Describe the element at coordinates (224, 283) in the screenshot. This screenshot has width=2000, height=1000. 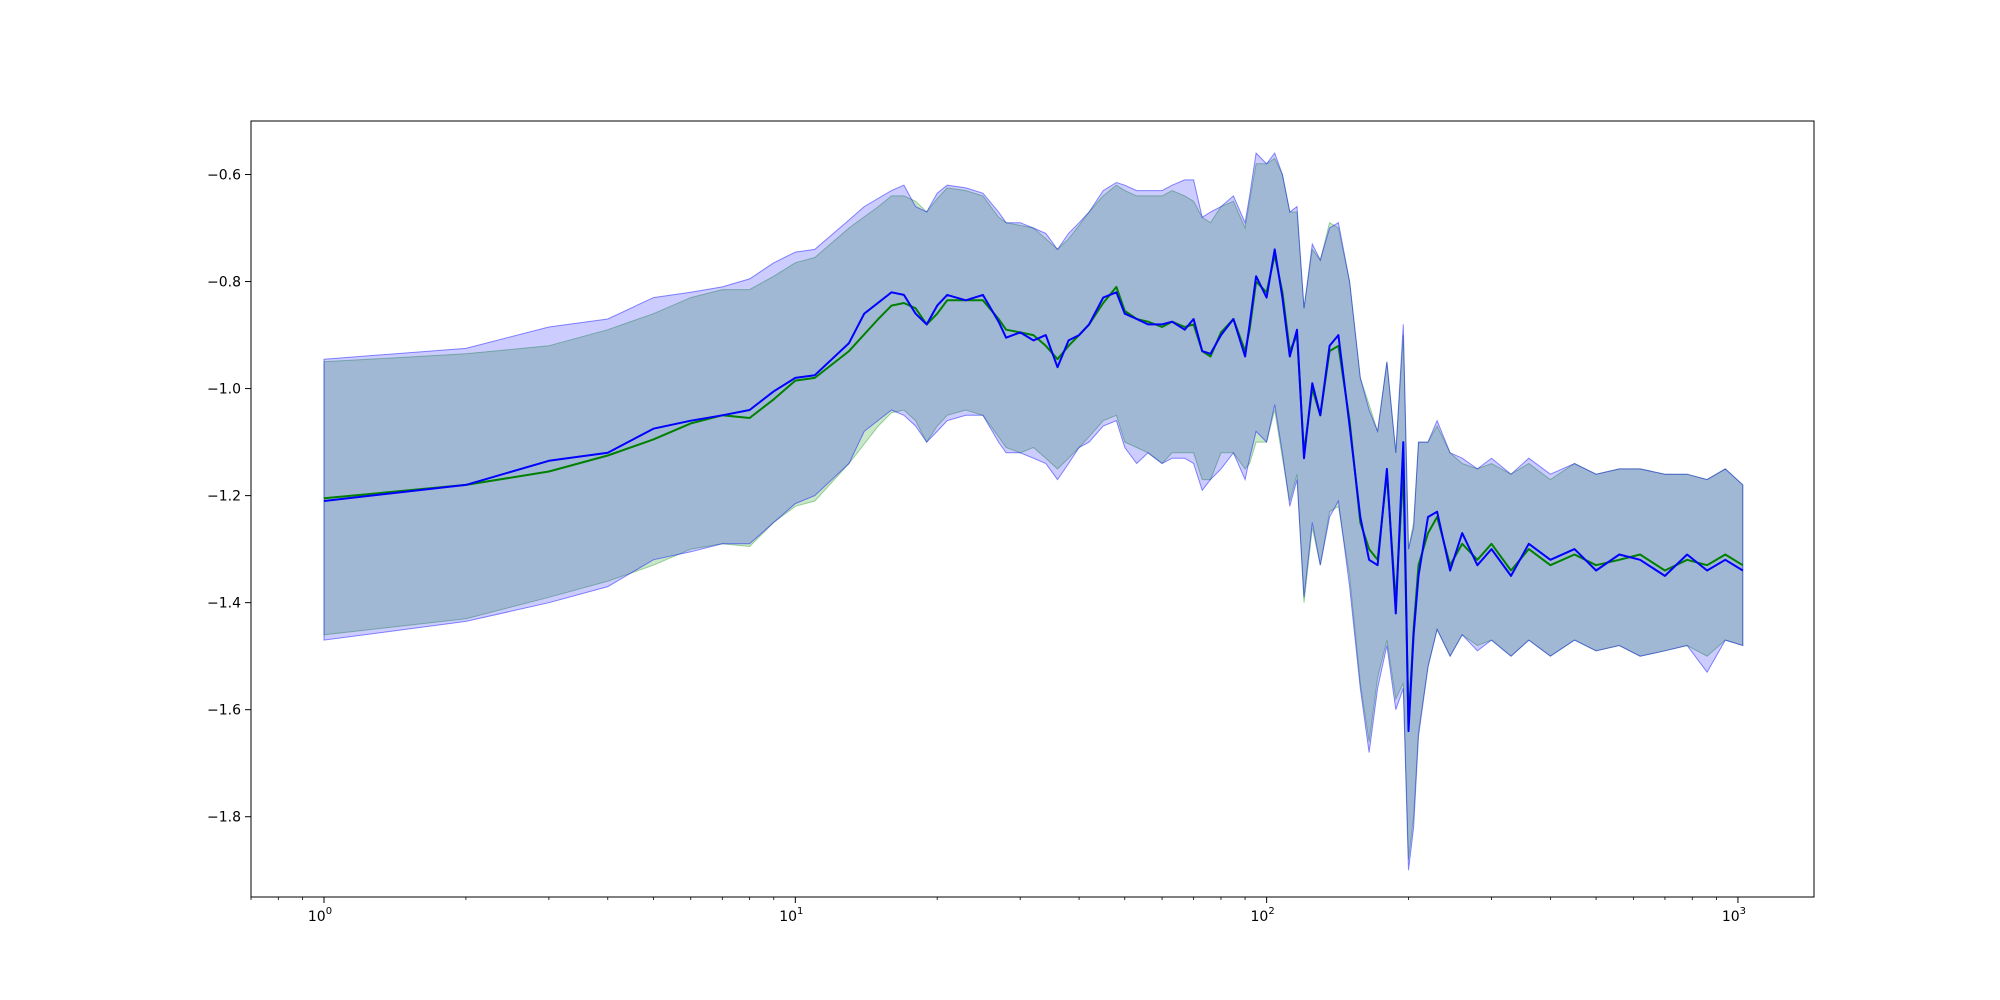
I see `y-tick-label: −0.8` at that location.